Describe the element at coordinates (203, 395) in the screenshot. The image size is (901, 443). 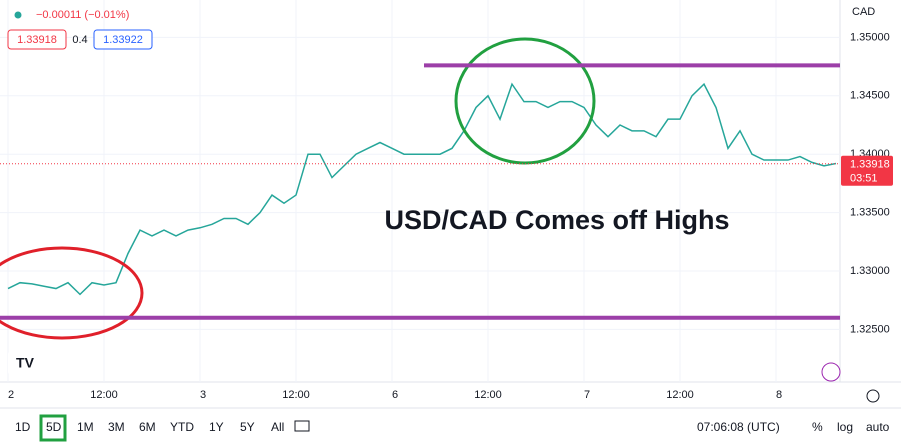
I see `x-tick-label: 3` at that location.